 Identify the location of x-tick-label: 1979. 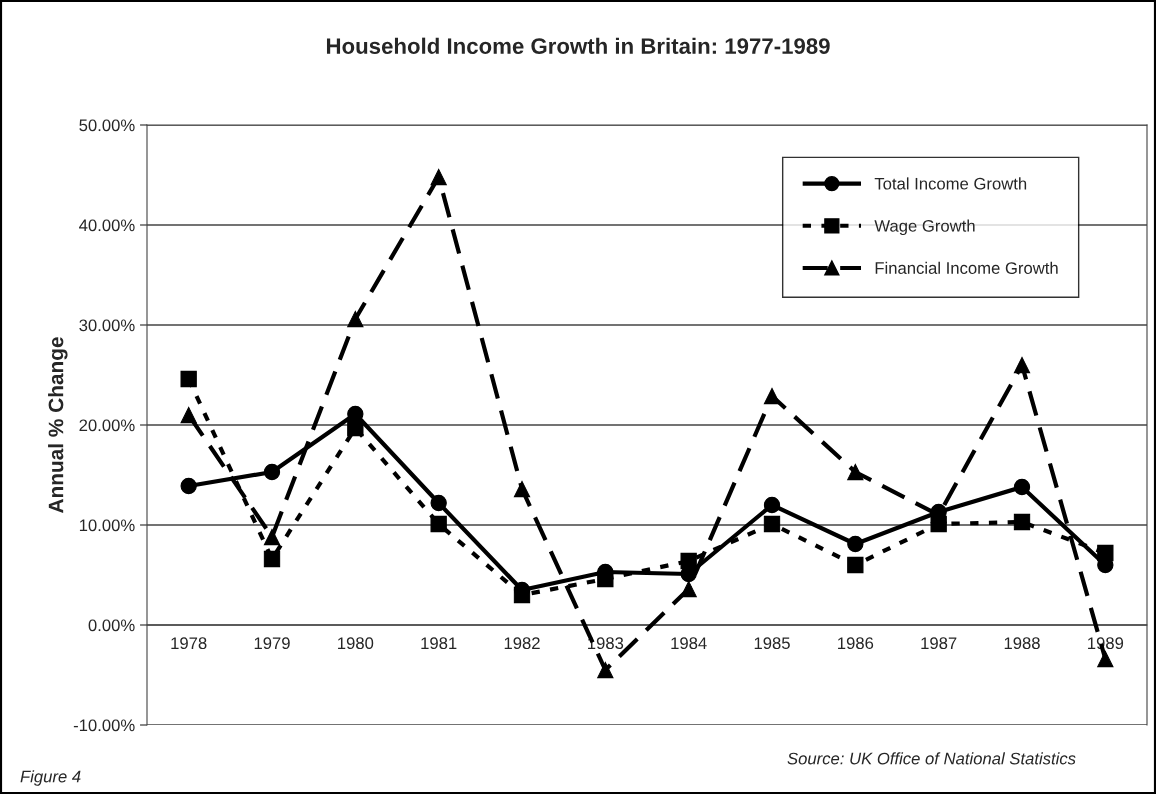
(272, 643).